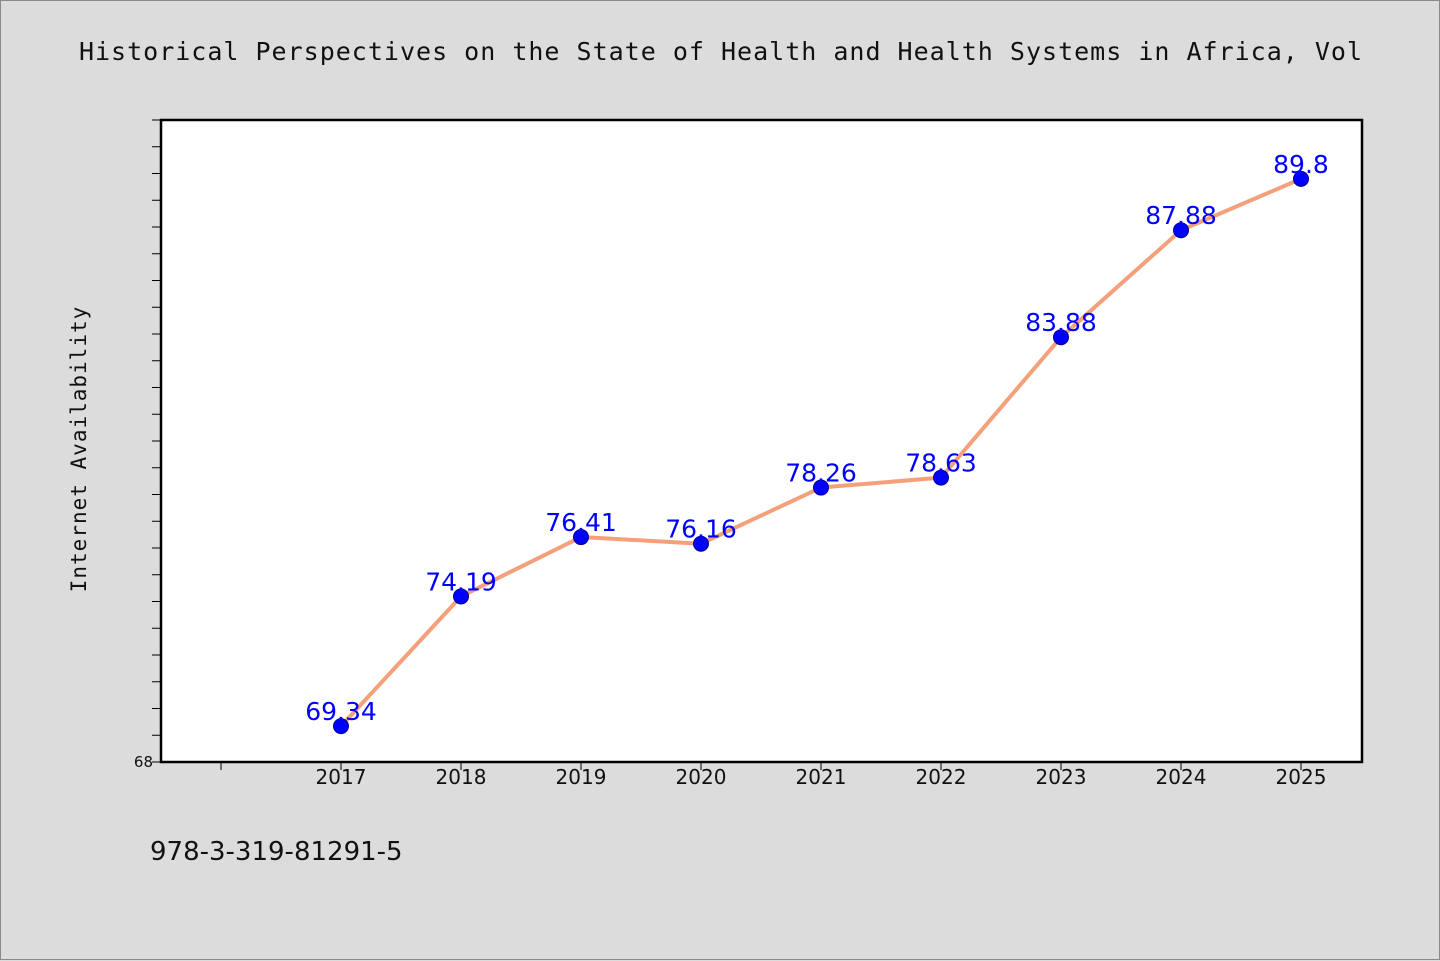 This screenshot has width=1440, height=961. Describe the element at coordinates (461, 581) in the screenshot. I see `data-label: 74.19` at that location.